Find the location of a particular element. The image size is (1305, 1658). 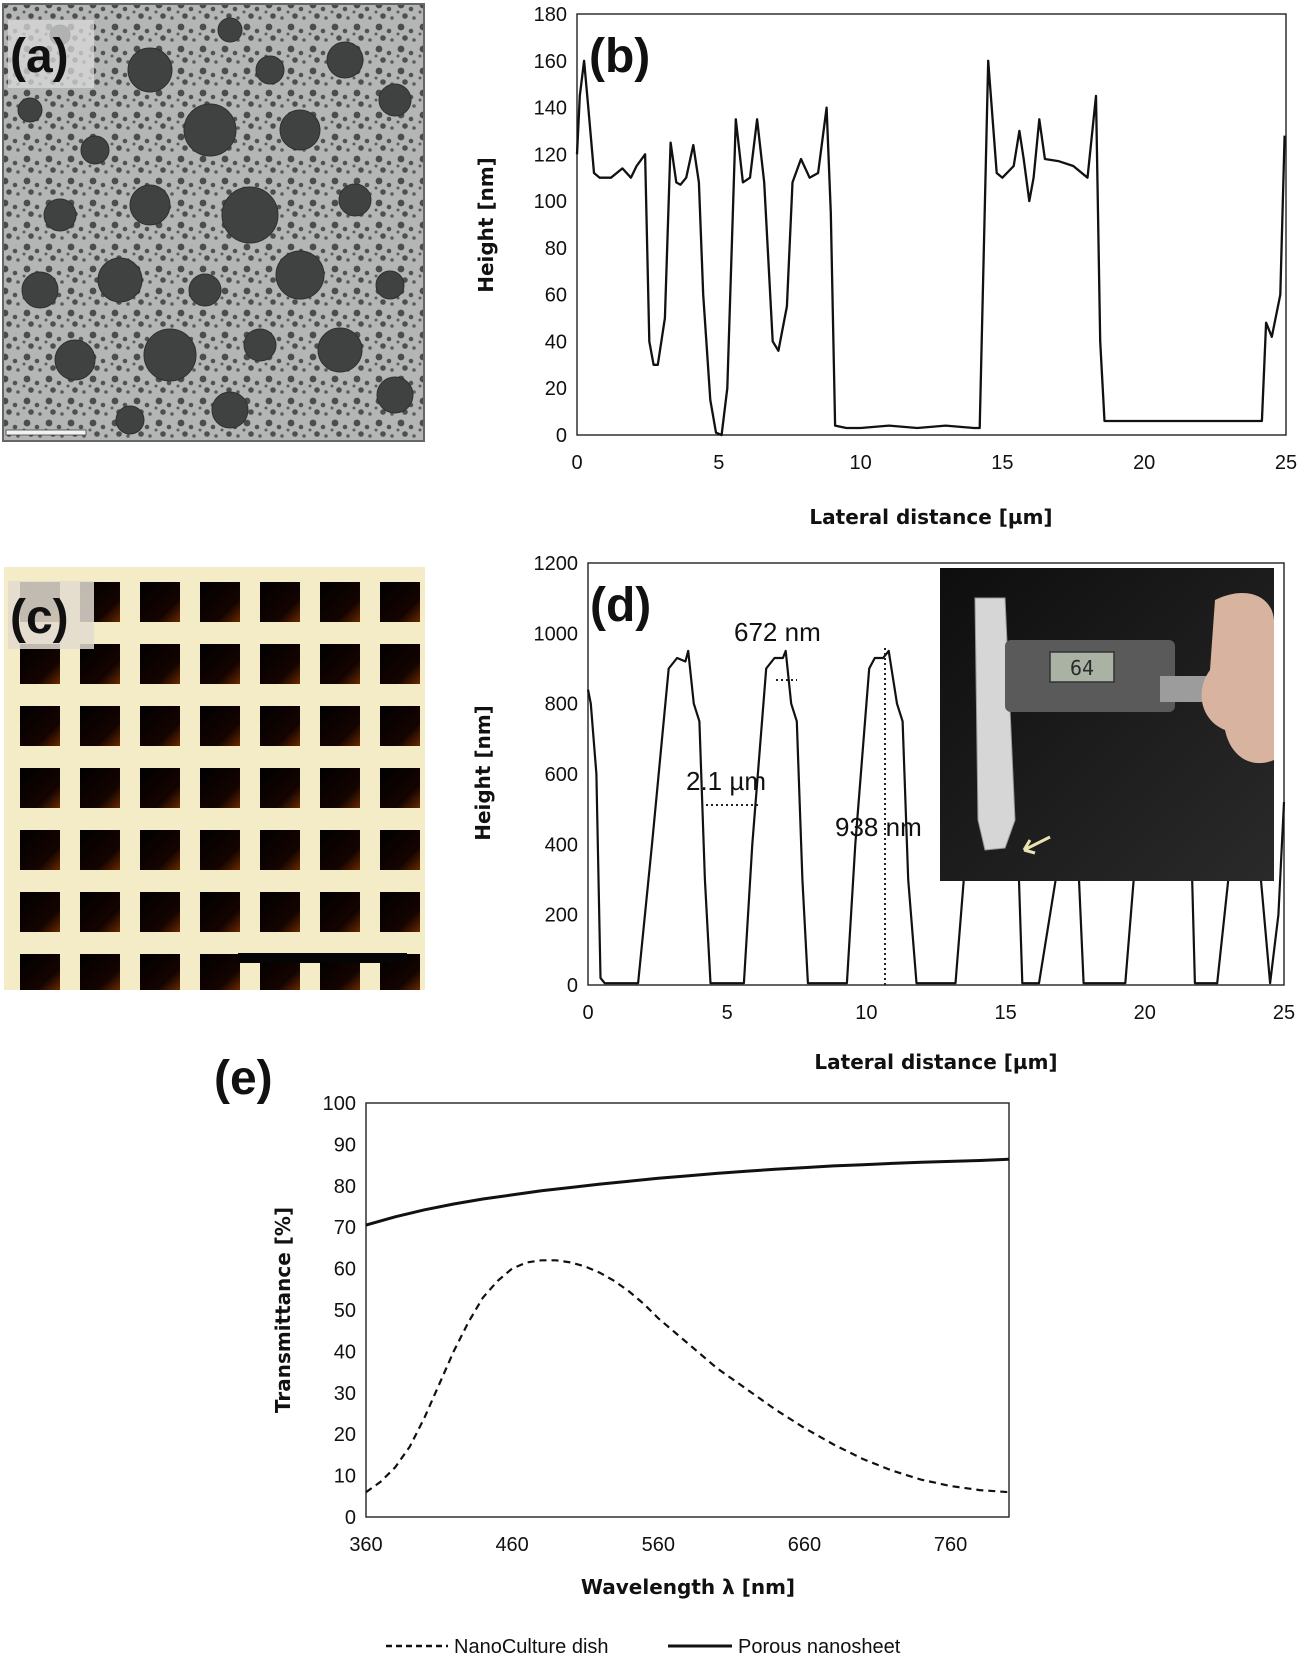

square-wells is located at coordinates (220, 786).